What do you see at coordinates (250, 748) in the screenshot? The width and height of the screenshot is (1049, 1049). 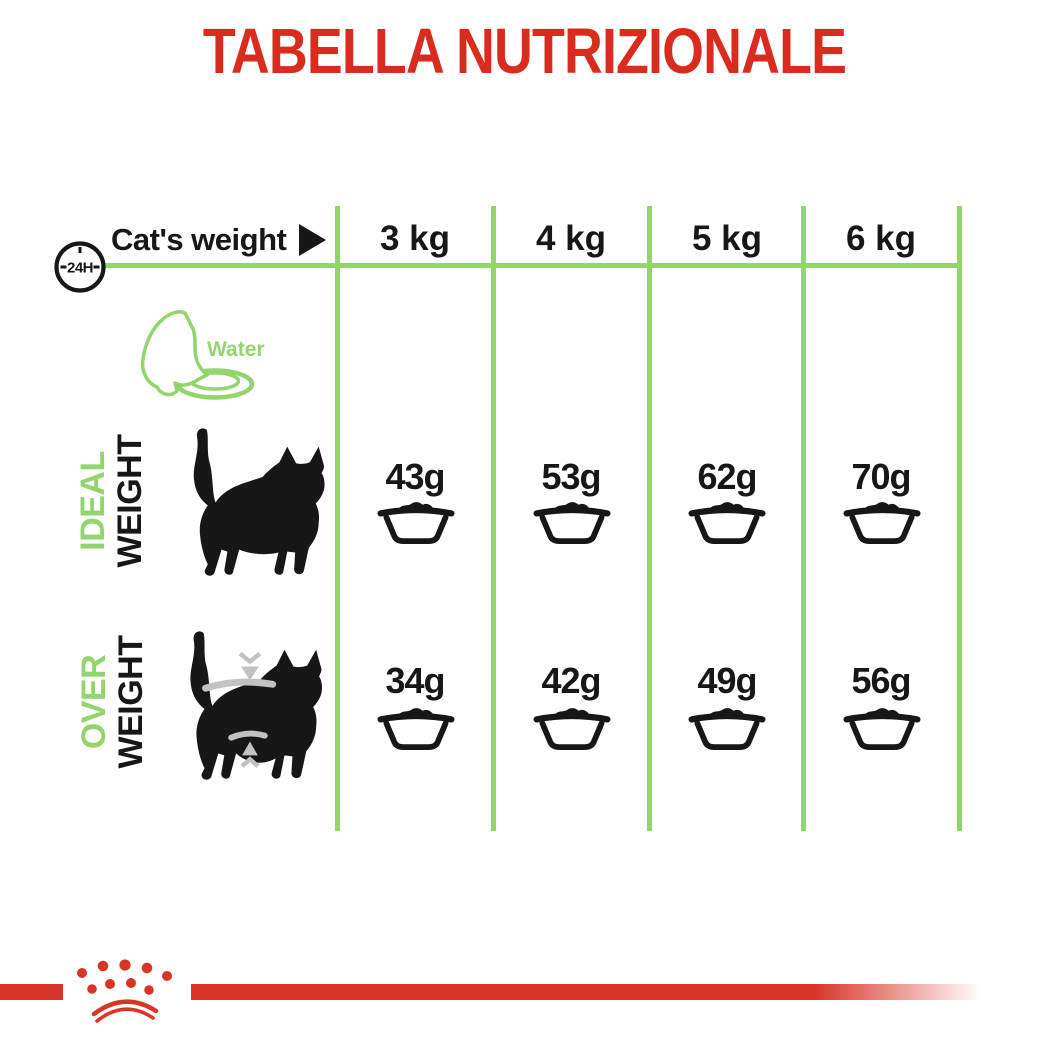 I see `up-arrow-icon` at bounding box center [250, 748].